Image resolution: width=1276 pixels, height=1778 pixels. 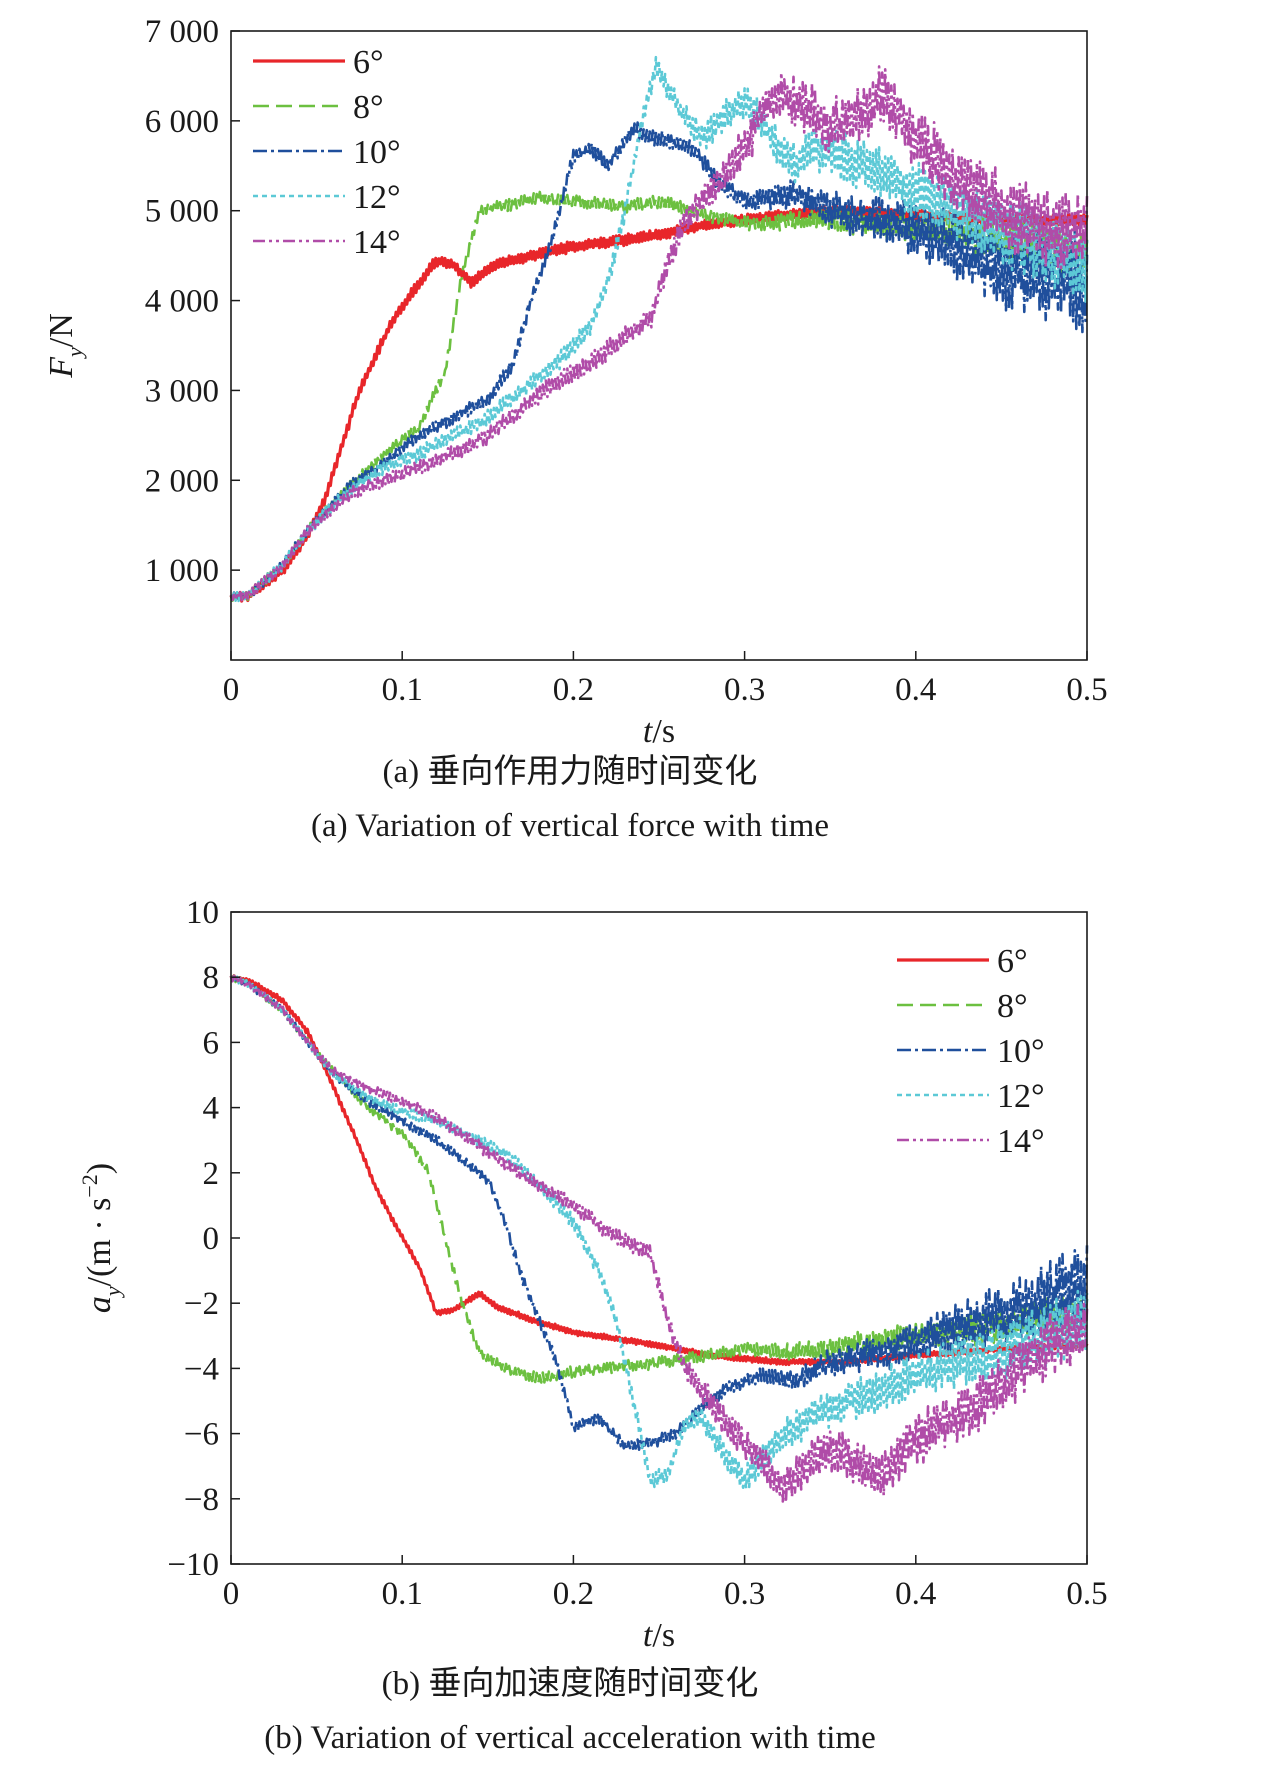 What do you see at coordinates (101, 1238) in the screenshot?
I see `y-axis-label: ay/(m · s−2)` at bounding box center [101, 1238].